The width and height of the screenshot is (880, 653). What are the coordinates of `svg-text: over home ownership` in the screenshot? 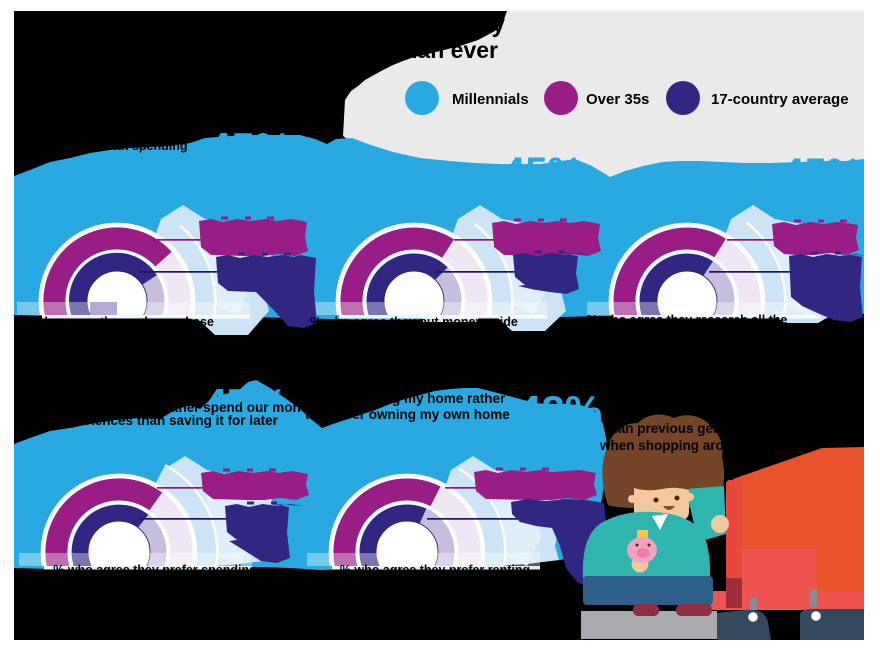 It's located at (435, 586).